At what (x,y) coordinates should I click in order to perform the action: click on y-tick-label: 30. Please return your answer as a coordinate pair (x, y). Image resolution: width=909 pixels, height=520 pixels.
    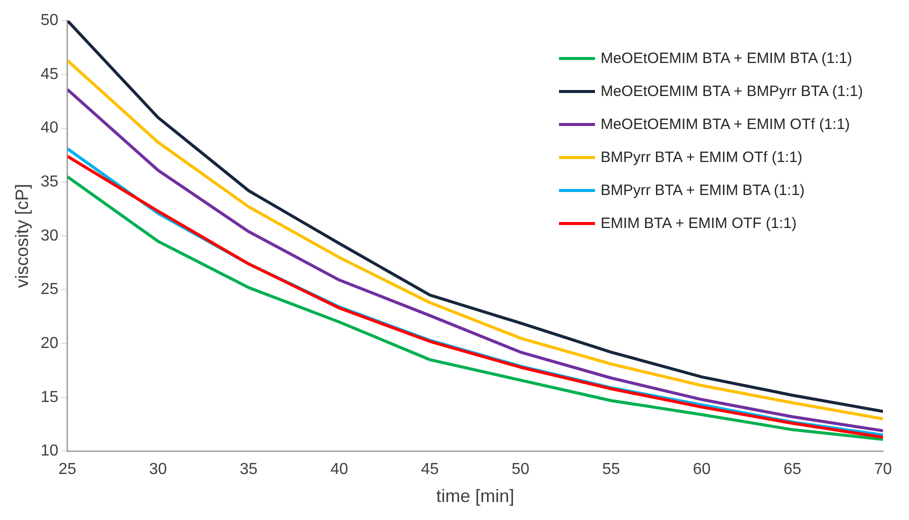
    Looking at the image, I should click on (49, 235).